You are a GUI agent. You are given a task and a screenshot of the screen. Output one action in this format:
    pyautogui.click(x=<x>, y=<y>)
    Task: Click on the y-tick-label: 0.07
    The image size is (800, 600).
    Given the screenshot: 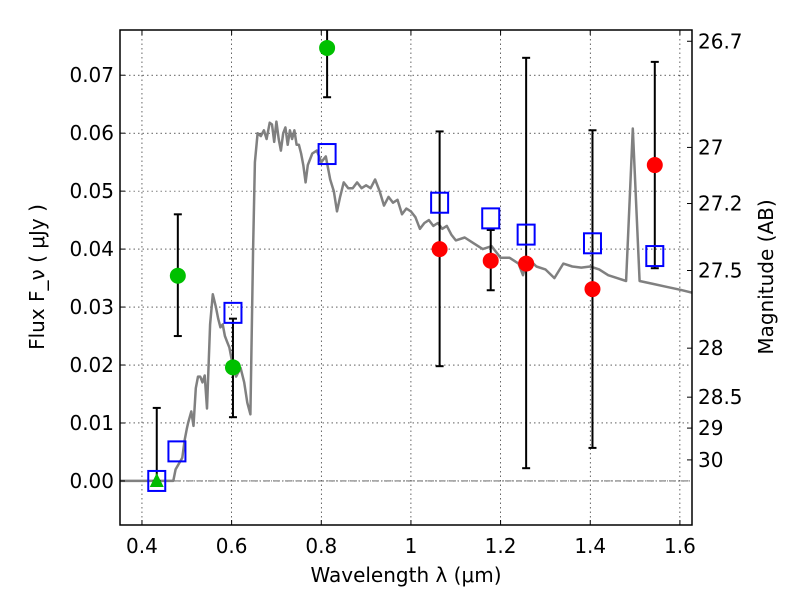 What is the action you would take?
    pyautogui.click(x=91, y=75)
    